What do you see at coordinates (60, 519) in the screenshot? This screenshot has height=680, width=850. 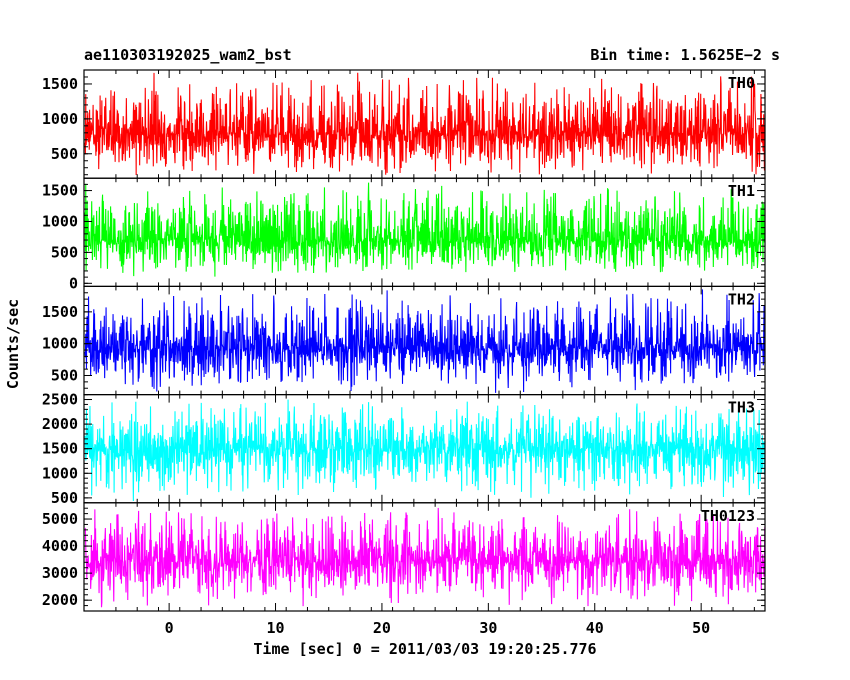 I see `y-tick-label: 5000` at bounding box center [60, 519].